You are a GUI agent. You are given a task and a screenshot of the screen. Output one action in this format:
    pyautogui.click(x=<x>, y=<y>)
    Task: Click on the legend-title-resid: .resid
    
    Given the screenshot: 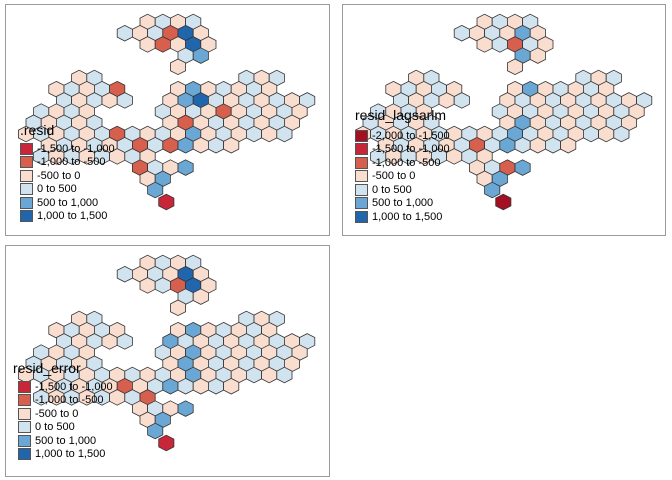 What is the action you would take?
    pyautogui.click(x=37, y=130)
    